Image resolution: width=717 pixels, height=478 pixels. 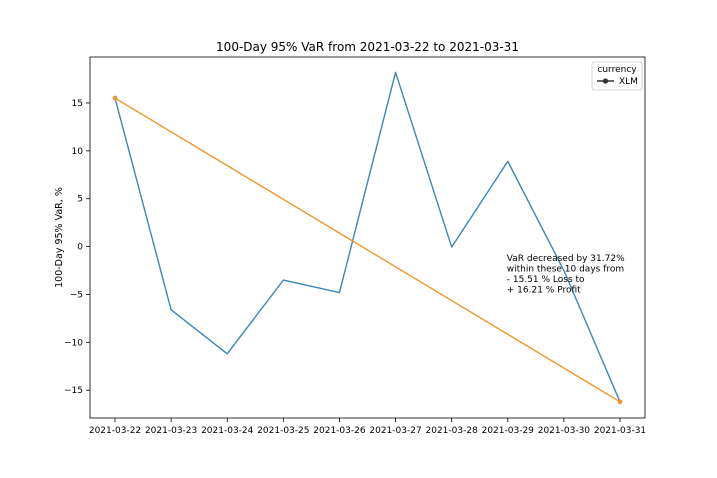 What do you see at coordinates (565, 270) in the screenshot?
I see `annotation-line: within these 10 days from` at bounding box center [565, 270].